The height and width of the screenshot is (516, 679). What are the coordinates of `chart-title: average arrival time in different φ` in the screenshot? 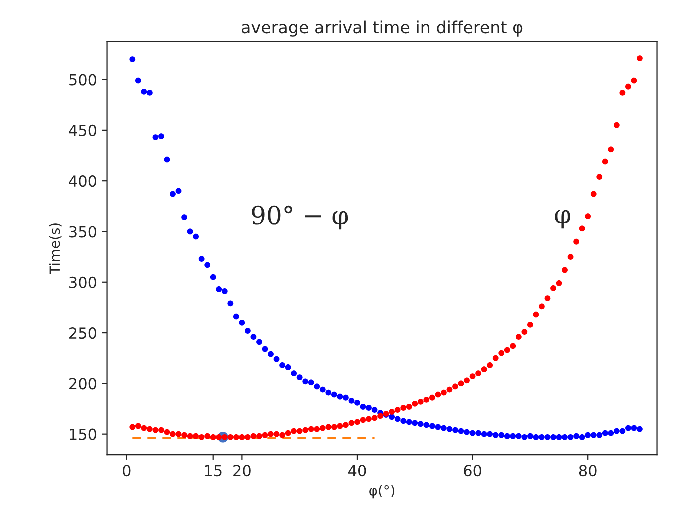 It's located at (382, 28).